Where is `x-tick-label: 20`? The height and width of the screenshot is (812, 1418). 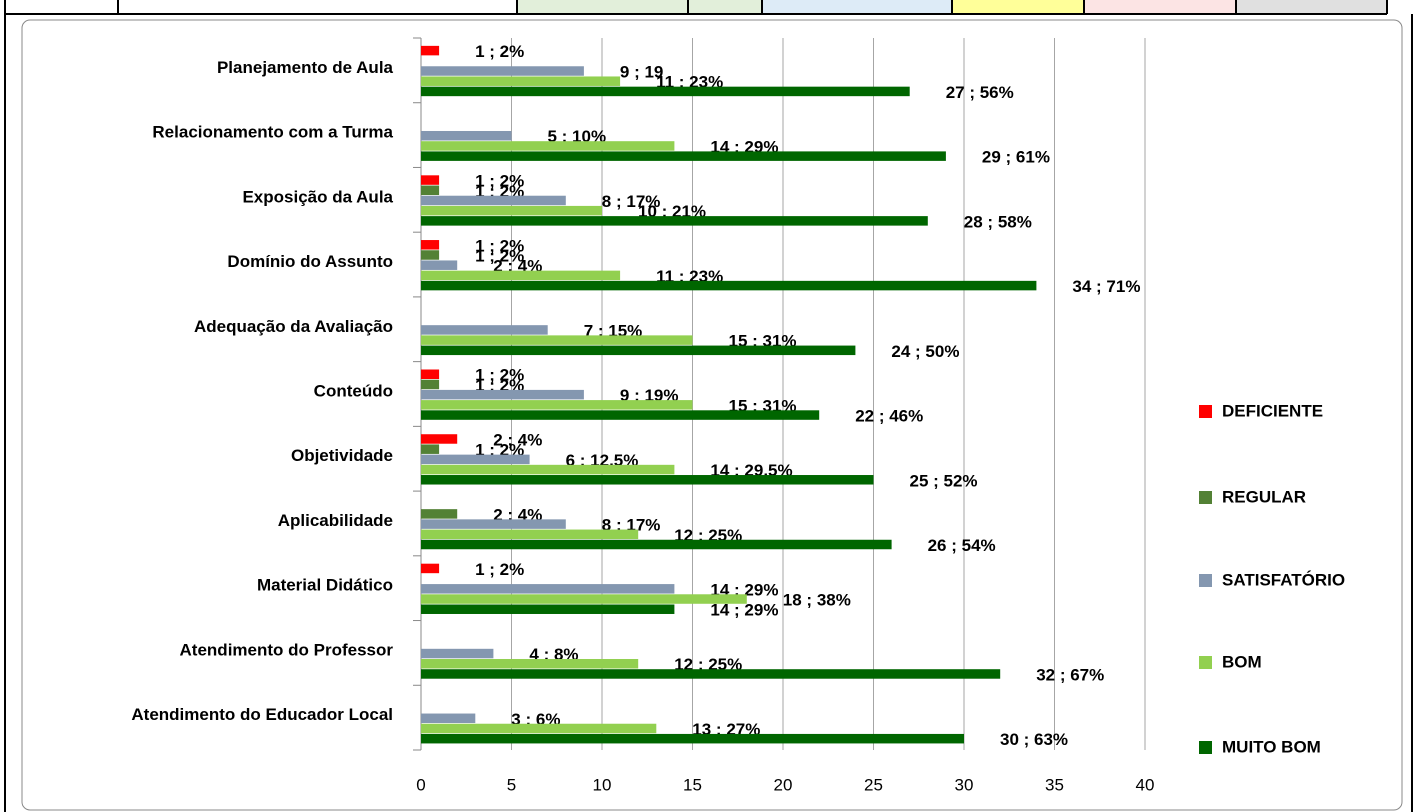
x-tick-label: 20 is located at coordinates (783, 784).